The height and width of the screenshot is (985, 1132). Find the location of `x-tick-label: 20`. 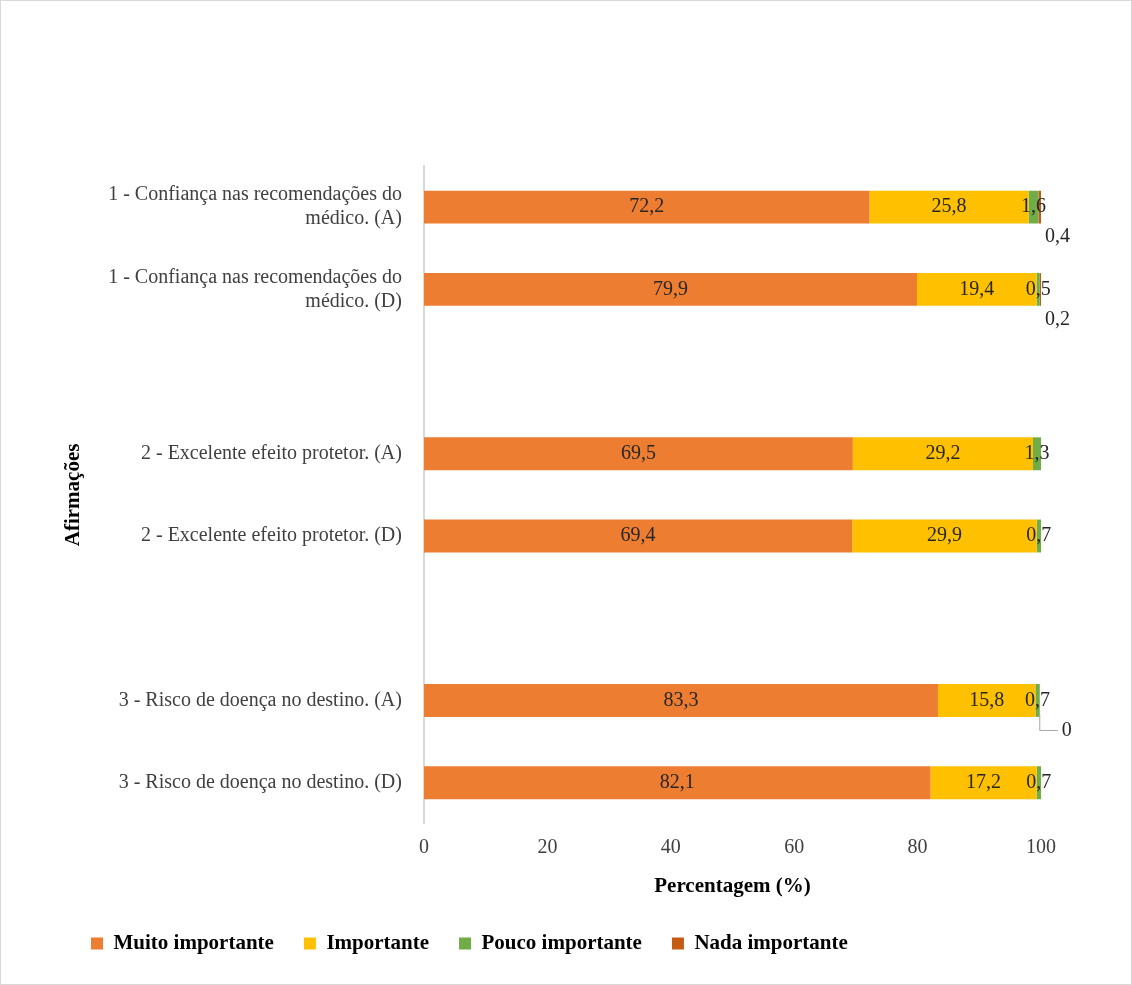

x-tick-label: 20 is located at coordinates (547, 846).